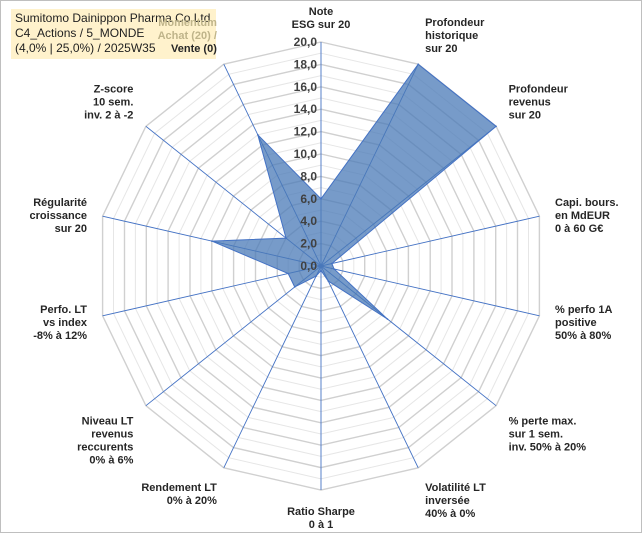 The height and width of the screenshot is (533, 642). Describe the element at coordinates (308, 266) in the screenshot. I see `tick-label: 0,0` at that location.